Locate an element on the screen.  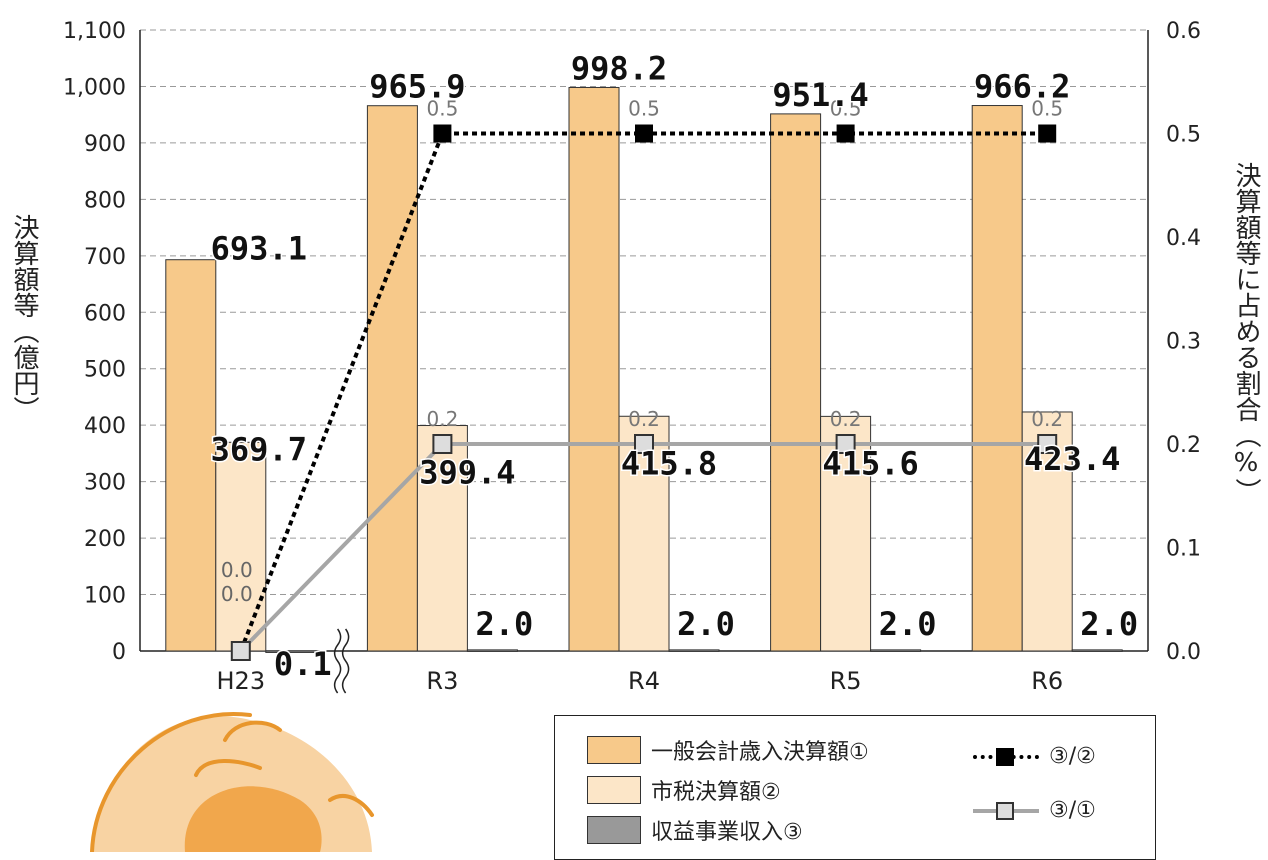
y-right-tick-label: 0.2 is located at coordinates (1183, 445).